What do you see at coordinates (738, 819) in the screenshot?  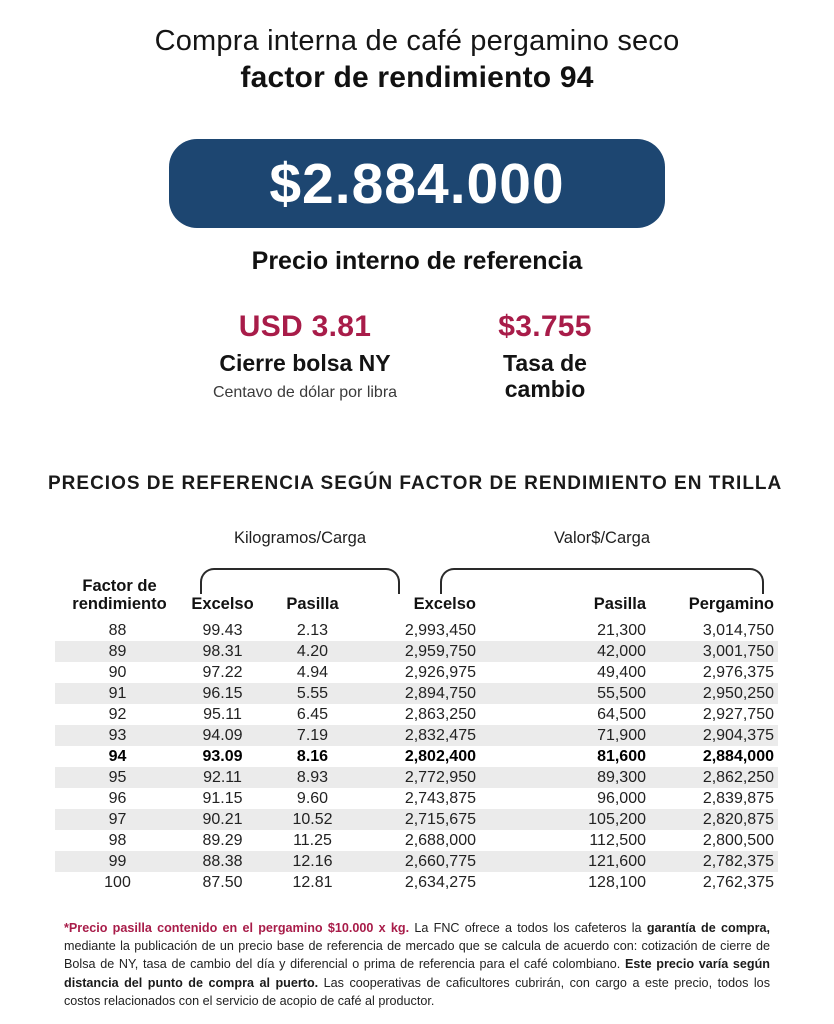 I see `pergamino-valor-cell: 2,820,875` at bounding box center [738, 819].